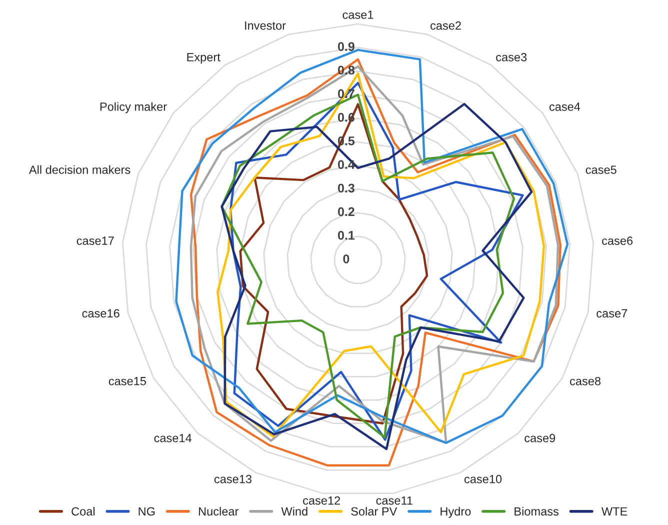 The width and height of the screenshot is (668, 525). What do you see at coordinates (133, 108) in the screenshot?
I see `spoke-label: Policy maker` at bounding box center [133, 108].